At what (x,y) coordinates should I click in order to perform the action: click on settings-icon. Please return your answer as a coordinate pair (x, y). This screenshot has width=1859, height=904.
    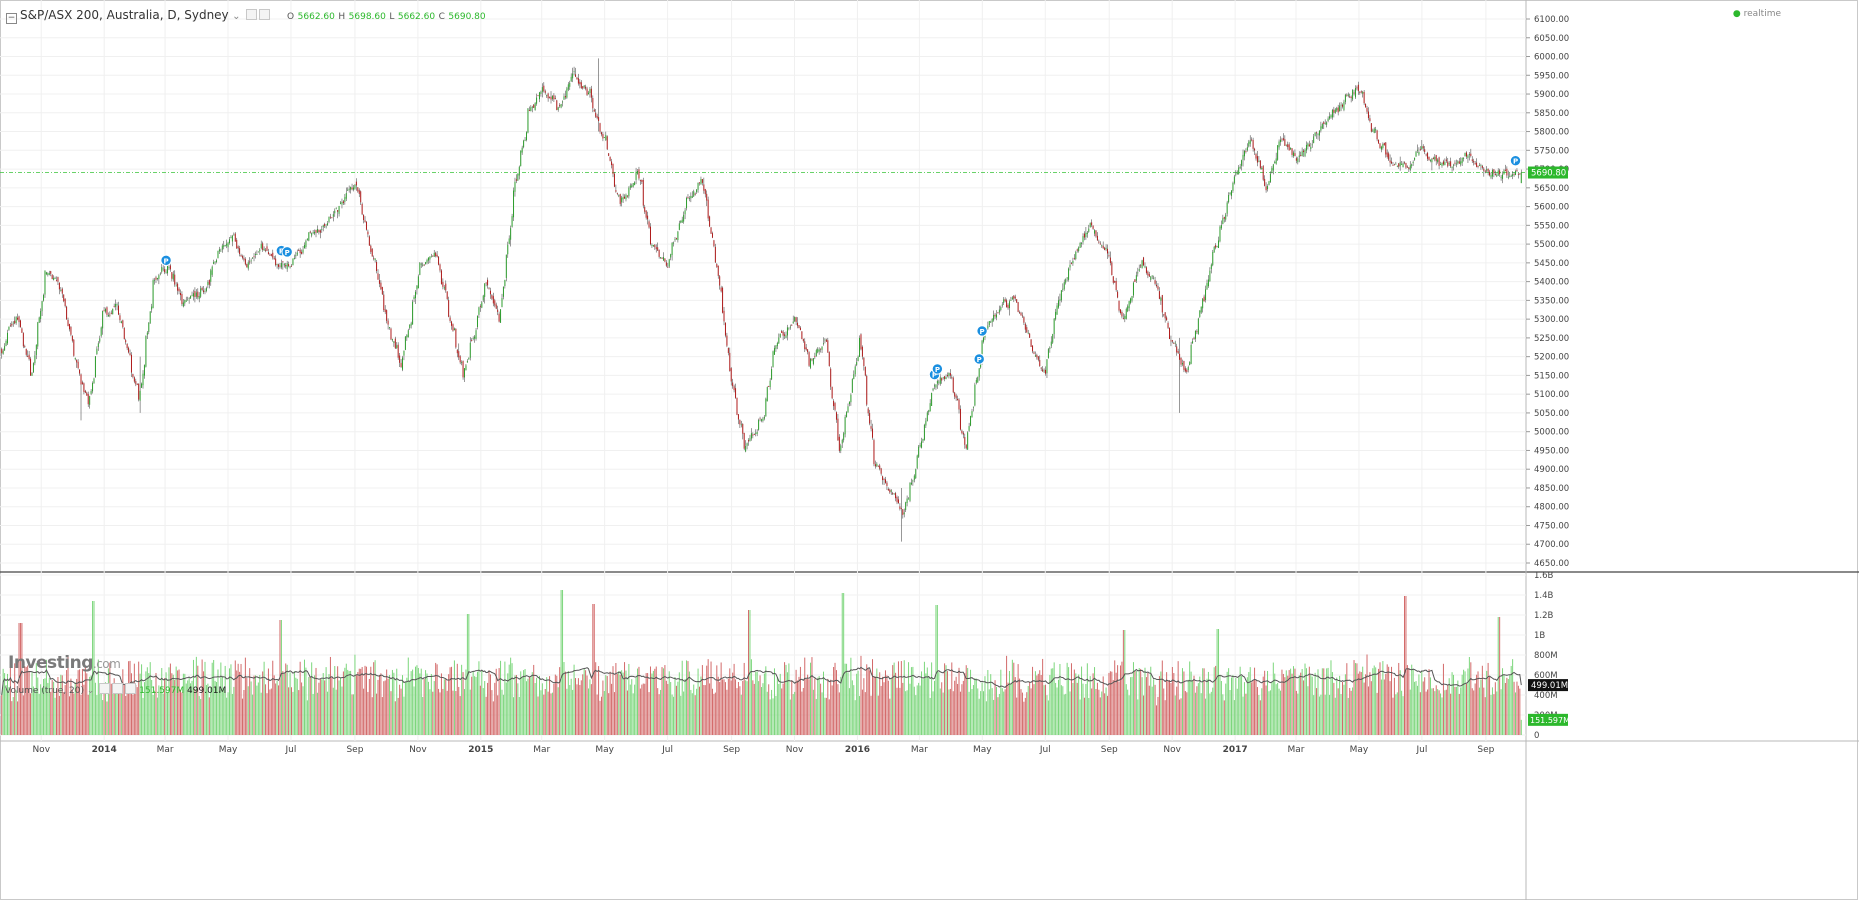
    Looking at the image, I should click on (252, 14).